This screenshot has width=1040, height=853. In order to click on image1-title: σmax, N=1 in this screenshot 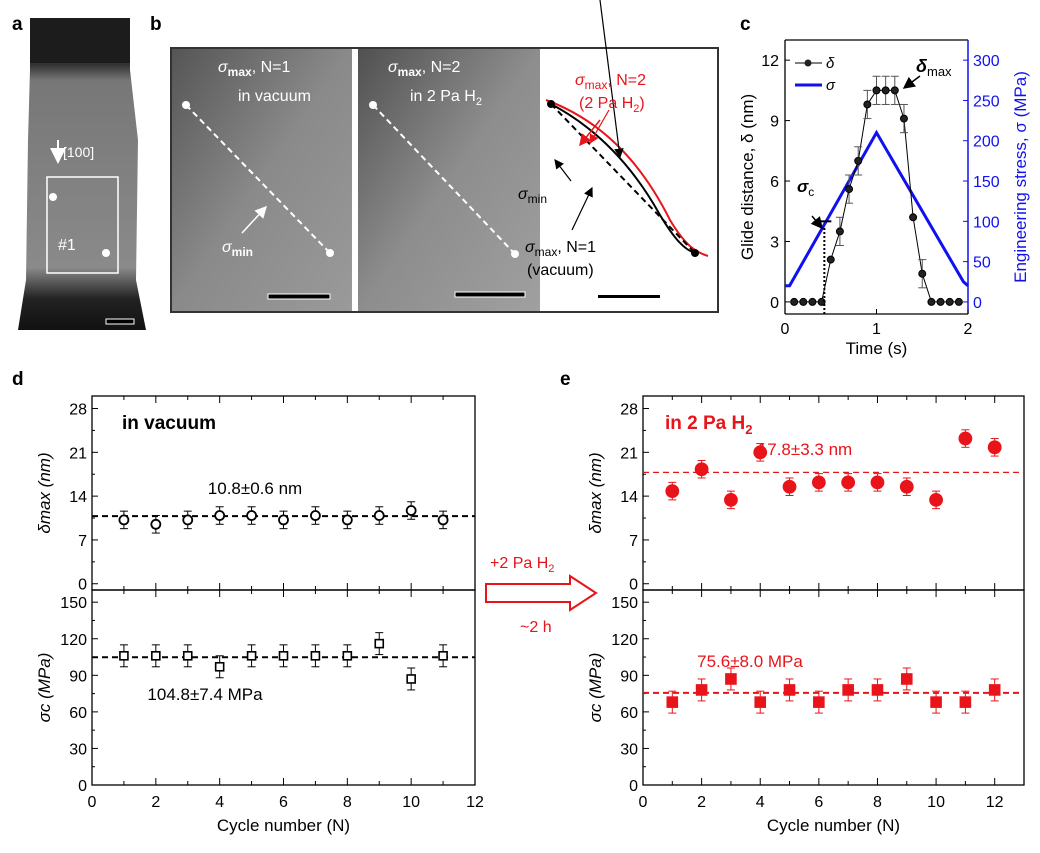, I will do `click(254, 69)`.